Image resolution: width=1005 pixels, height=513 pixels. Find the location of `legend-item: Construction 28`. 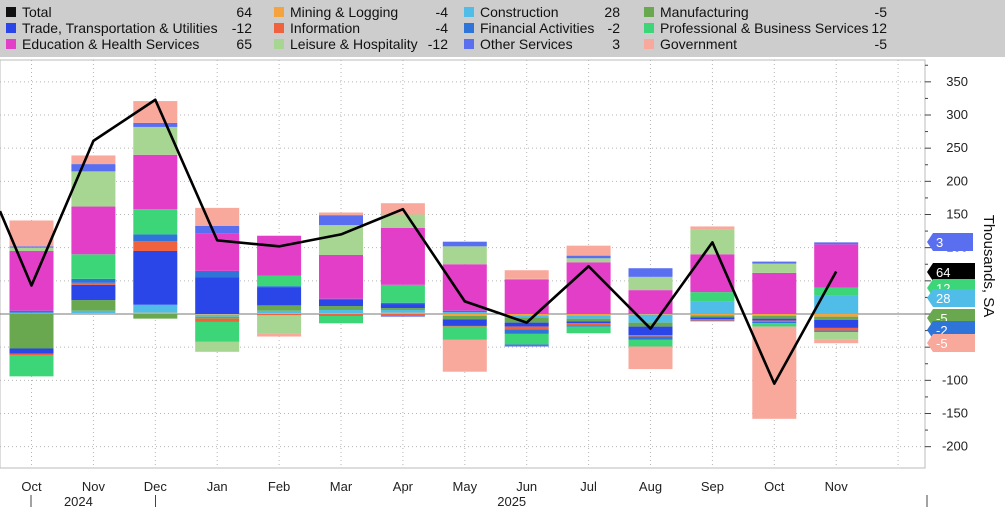

legend-item: Construction 28 is located at coordinates (542, 12).